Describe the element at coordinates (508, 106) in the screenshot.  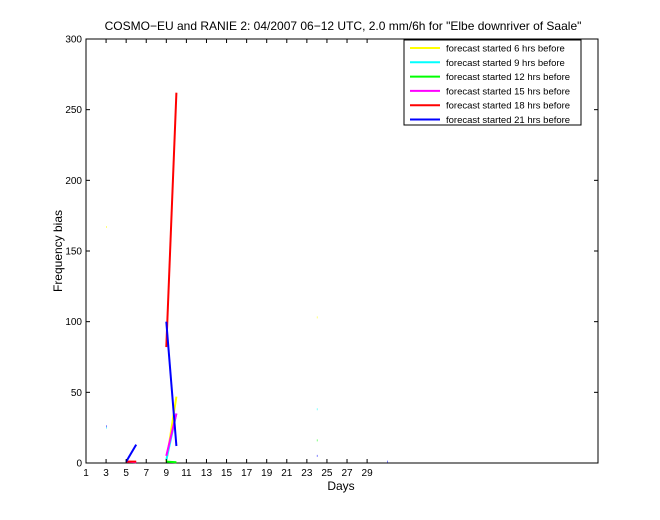
I see `legend-entry: forecast started 18 hrs before` at that location.